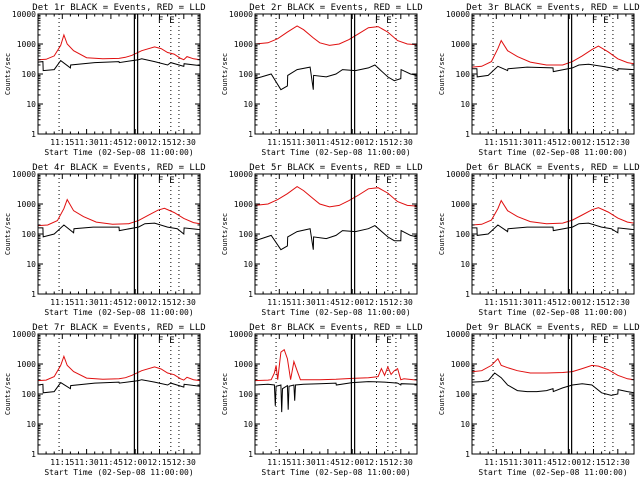  What do you see at coordinates (552, 328) in the screenshot?
I see `chart-title: Det 9r BLACK = Events, RED = LLD` at bounding box center [552, 328].